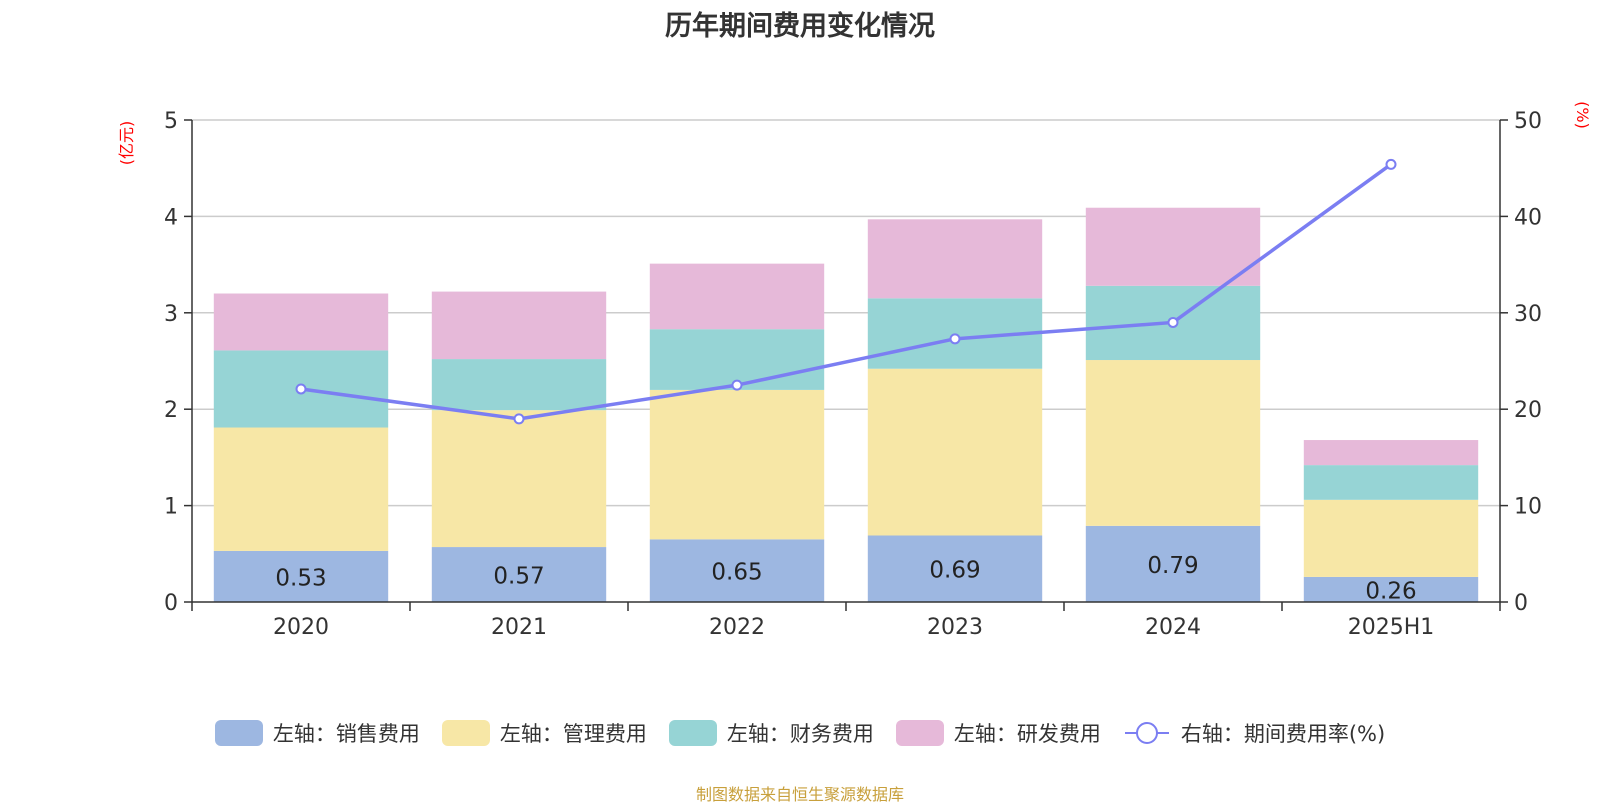 The image size is (1600, 805). What do you see at coordinates (465, 733) in the screenshot?
I see `legend-swatch-admin` at bounding box center [465, 733].